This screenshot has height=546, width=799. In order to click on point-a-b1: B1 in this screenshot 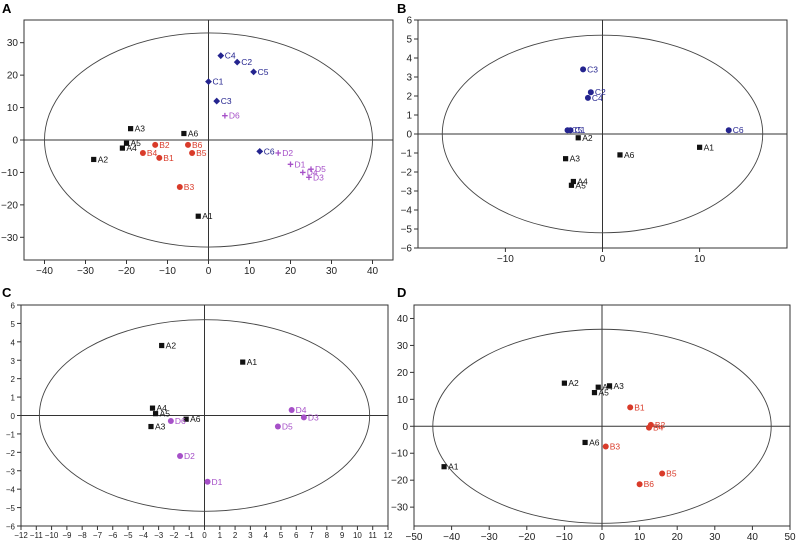, I will do `click(165, 158)`.